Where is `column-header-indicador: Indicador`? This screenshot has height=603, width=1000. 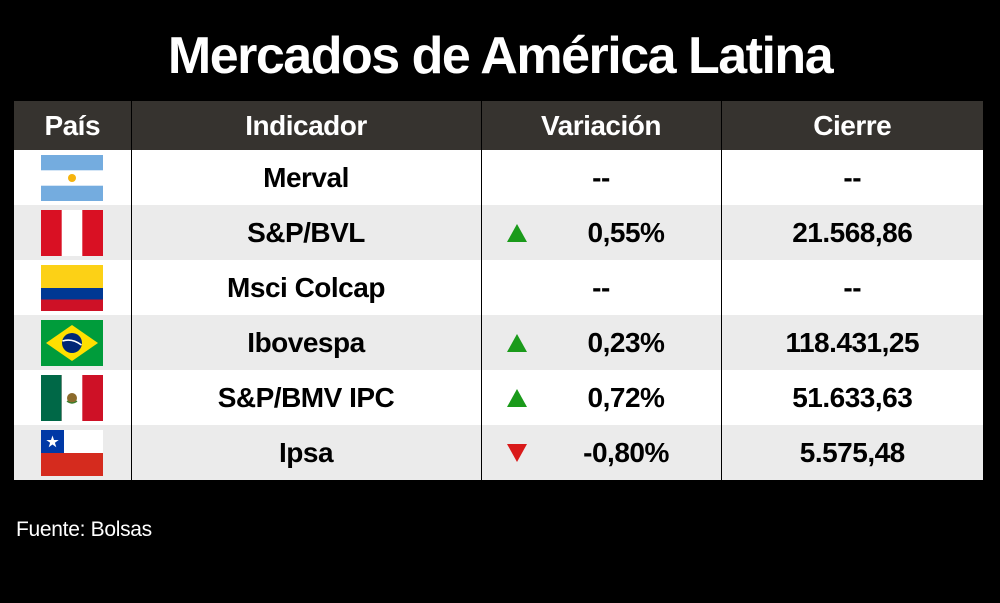
column-header-indicador: Indicador is located at coordinates (306, 125).